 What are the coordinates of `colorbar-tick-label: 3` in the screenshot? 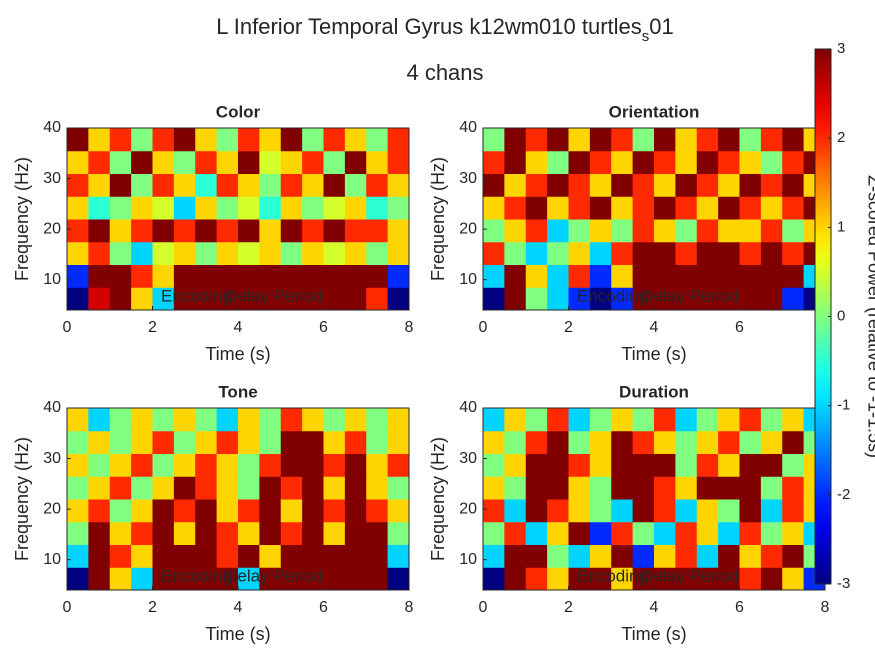 It's located at (841, 48).